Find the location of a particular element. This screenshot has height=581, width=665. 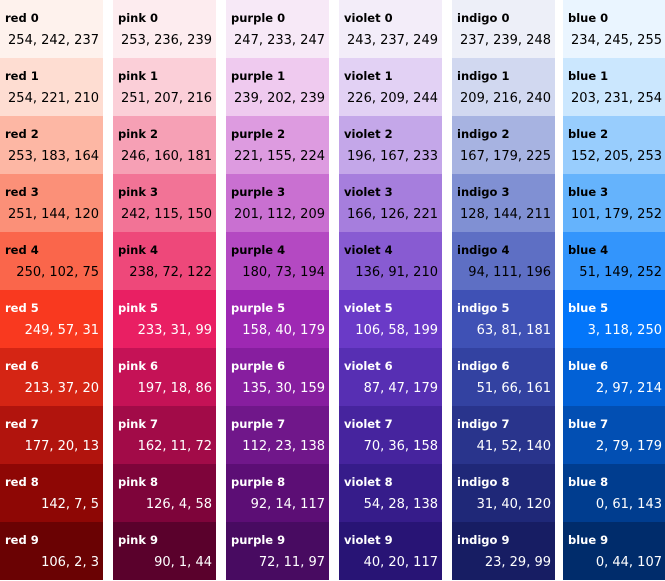

swatch-rgb-value: 142, 7, 5 is located at coordinates (70, 504).